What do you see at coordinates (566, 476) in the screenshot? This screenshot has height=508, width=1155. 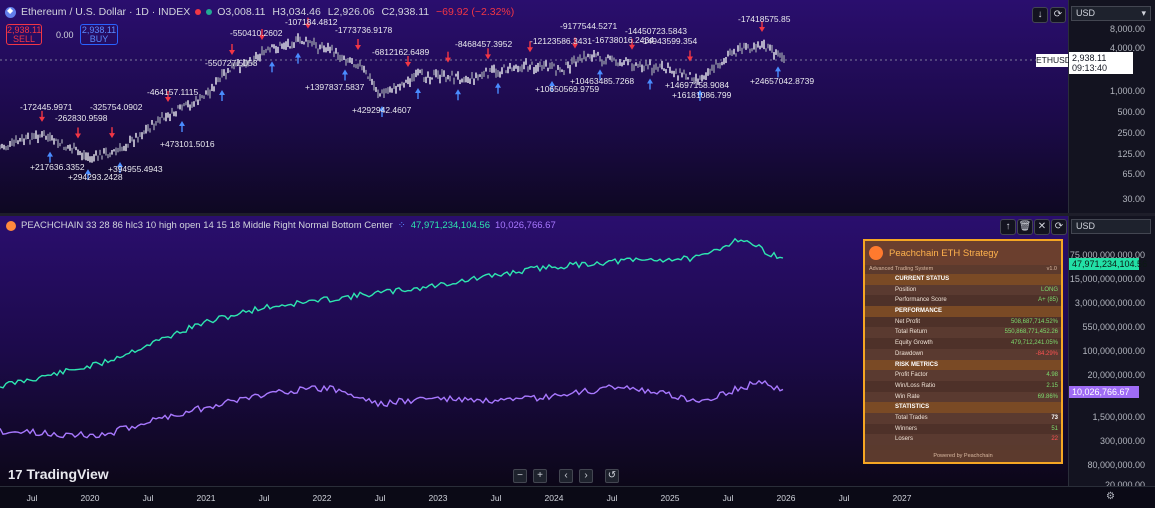 I see `scroll-left-icon: ‹` at bounding box center [566, 476].